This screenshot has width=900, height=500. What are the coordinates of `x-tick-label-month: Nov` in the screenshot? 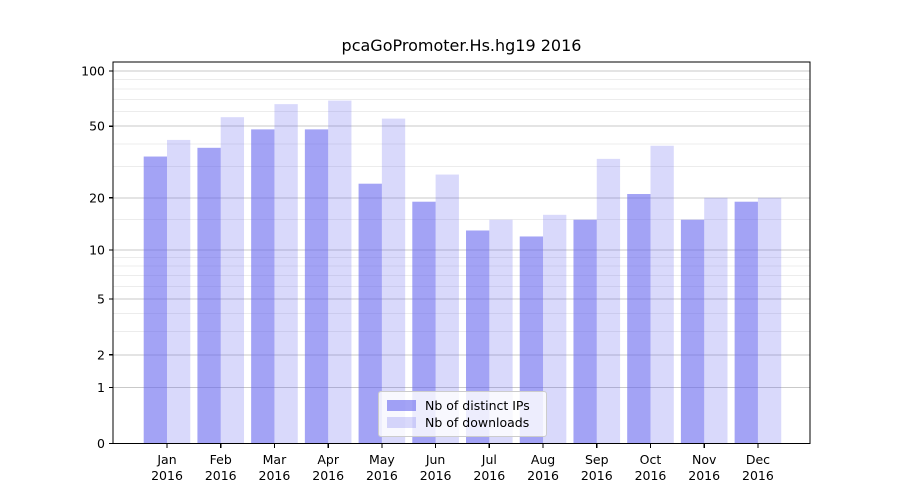 It's located at (704, 459).